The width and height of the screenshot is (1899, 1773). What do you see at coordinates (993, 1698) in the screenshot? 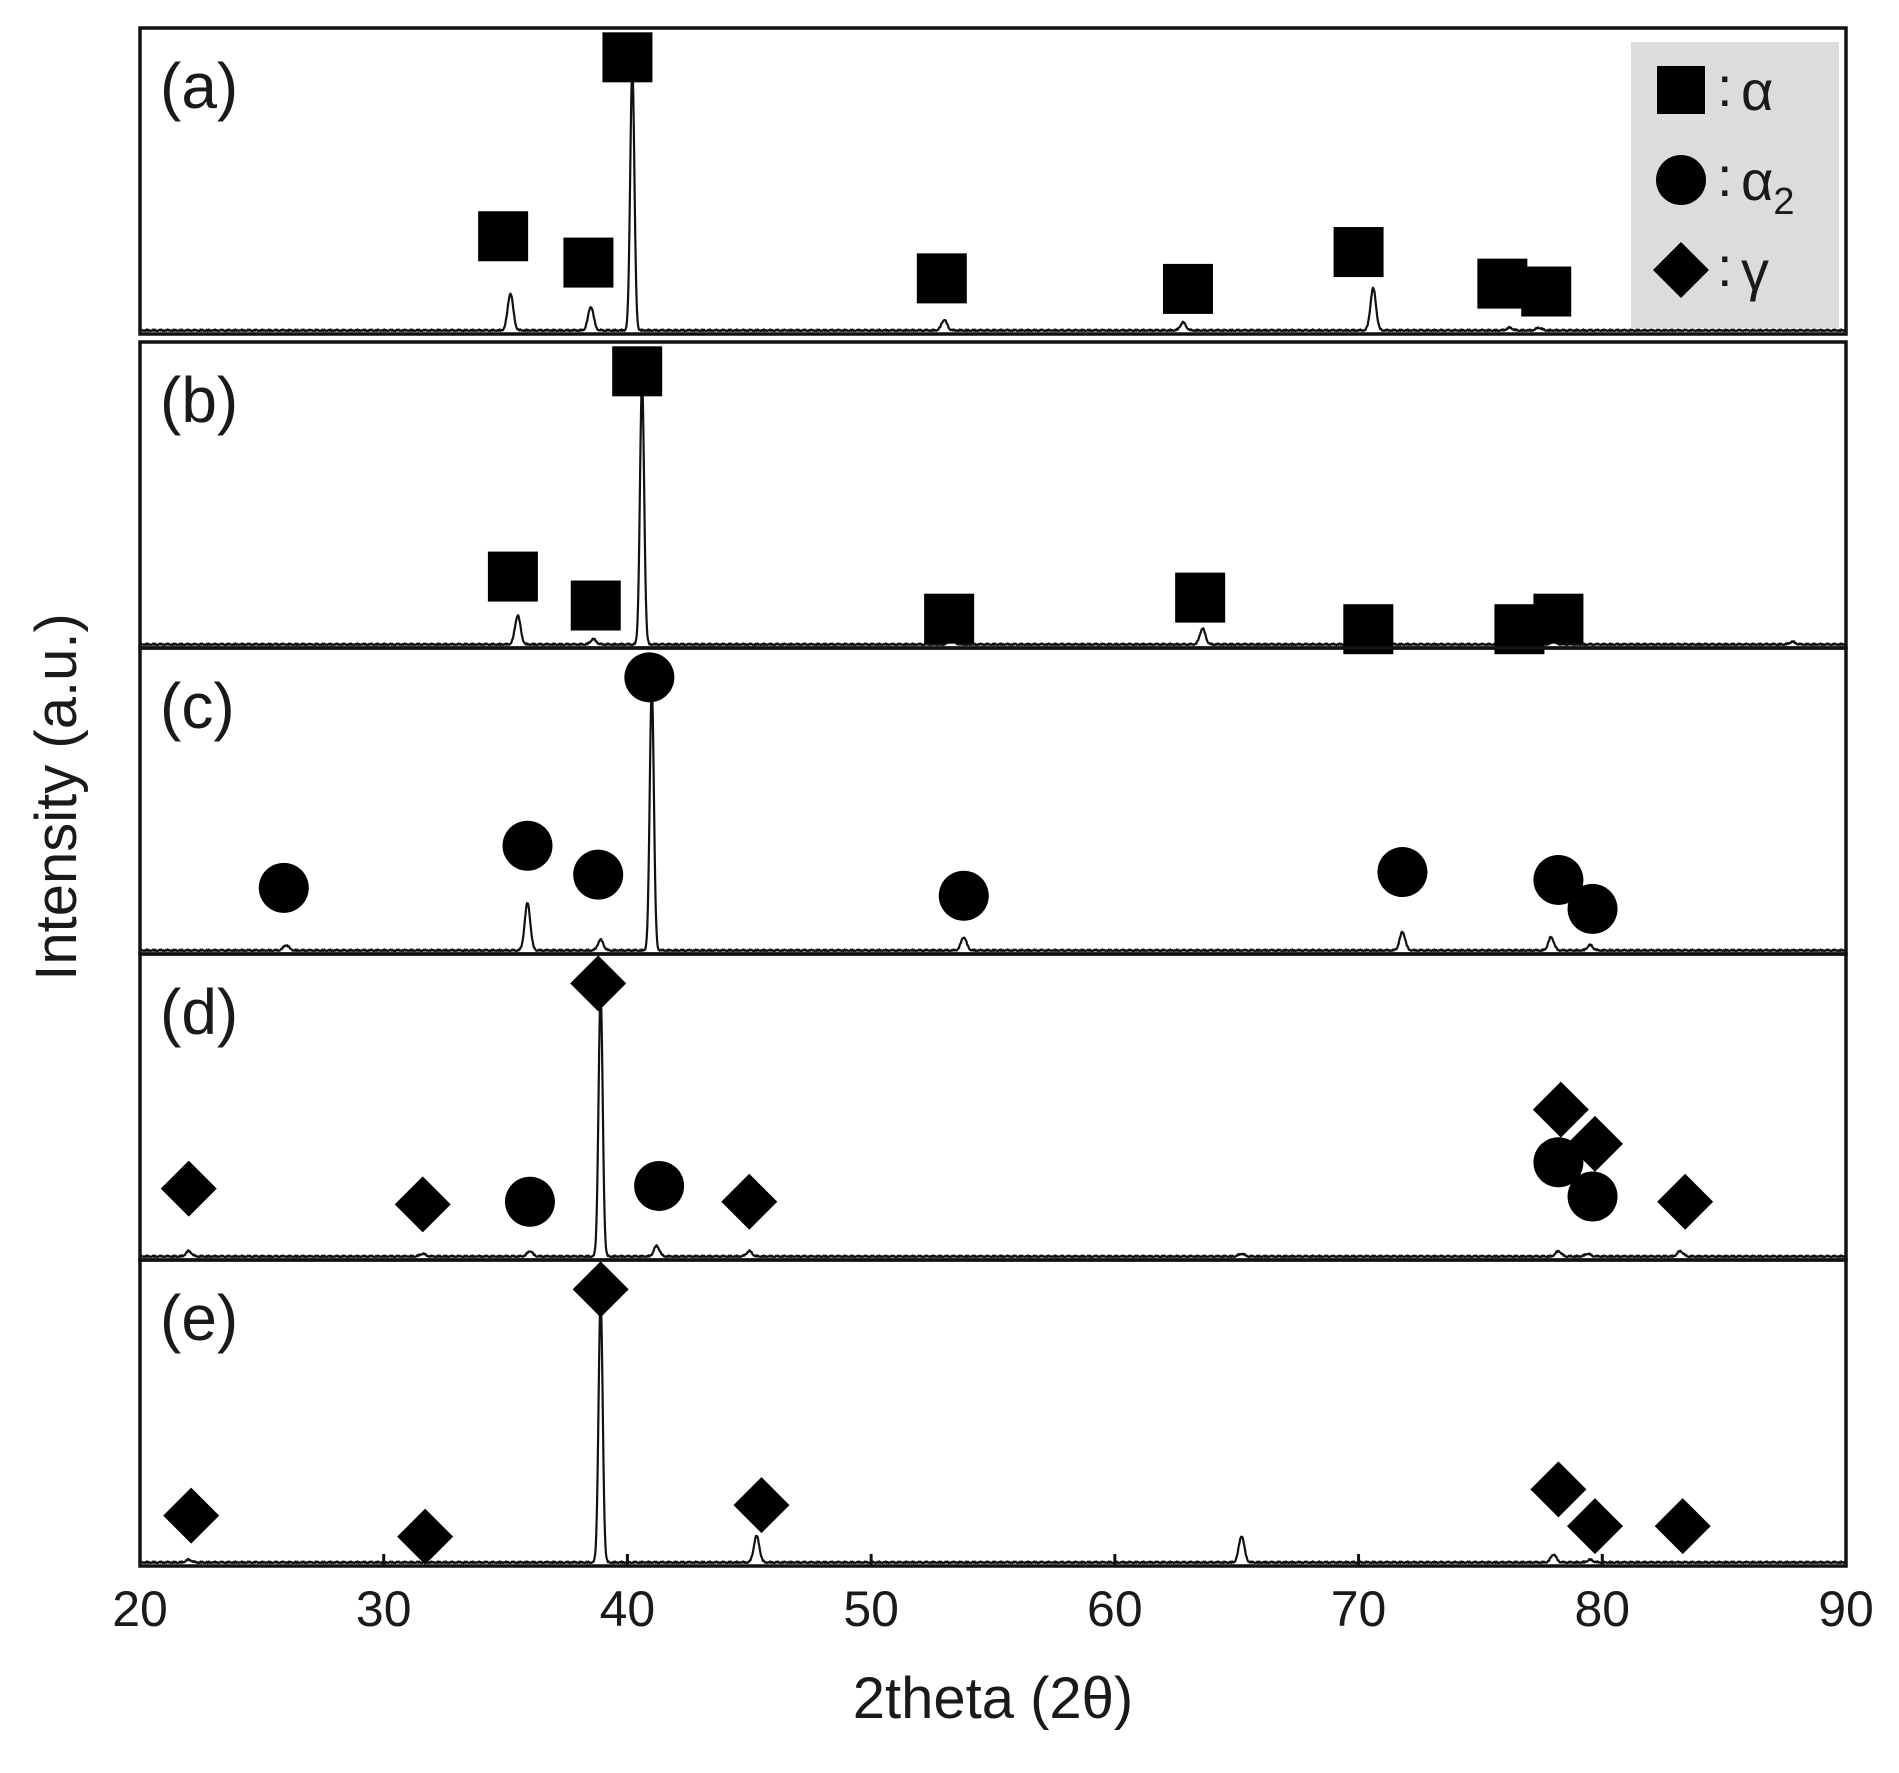
I see `x-axis-title: 2theta (2θ)` at bounding box center [993, 1698].